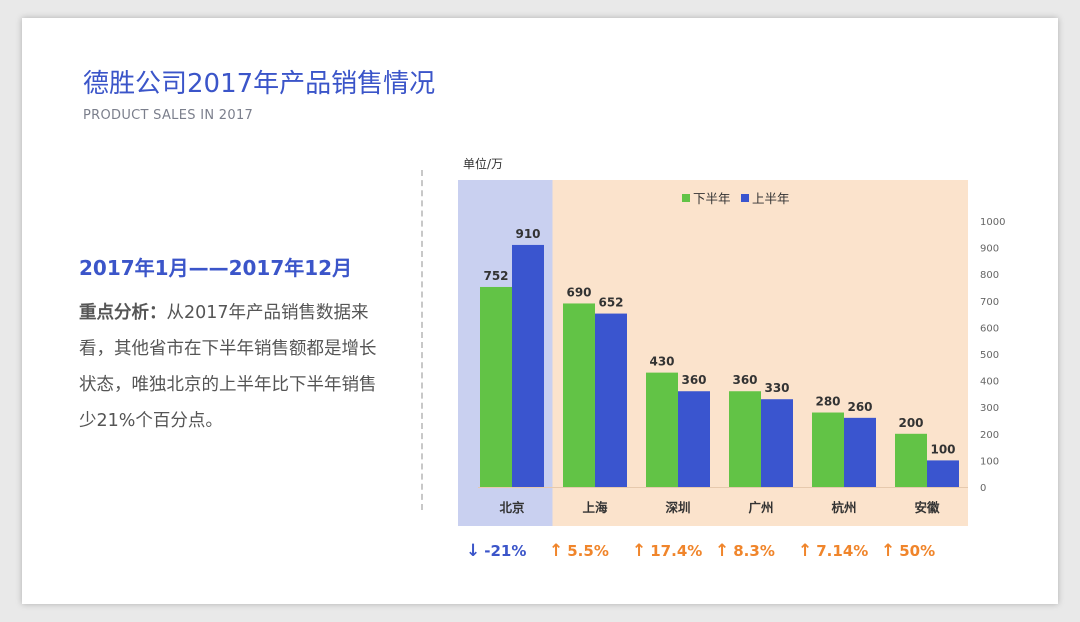 The height and width of the screenshot is (622, 1080). Describe the element at coordinates (422, 340) in the screenshot. I see `dashed-divider` at that location.